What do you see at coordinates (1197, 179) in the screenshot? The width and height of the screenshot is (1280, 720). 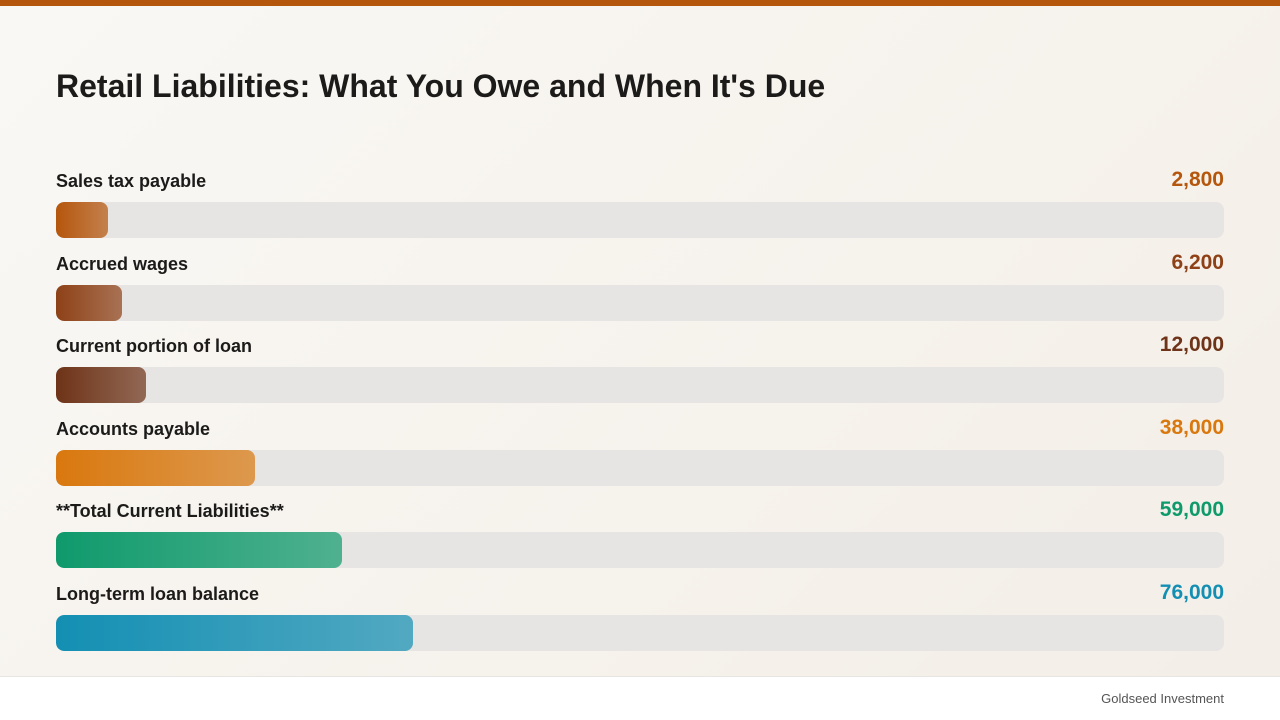 I see `bar-value-label: 2,800` at bounding box center [1197, 179].